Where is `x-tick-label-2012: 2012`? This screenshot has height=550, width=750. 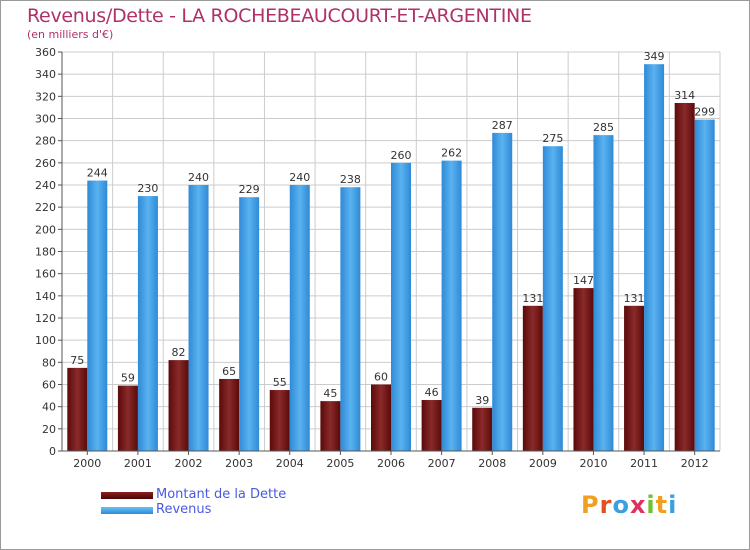
x-tick-label-2012: 2012 is located at coordinates (695, 463).